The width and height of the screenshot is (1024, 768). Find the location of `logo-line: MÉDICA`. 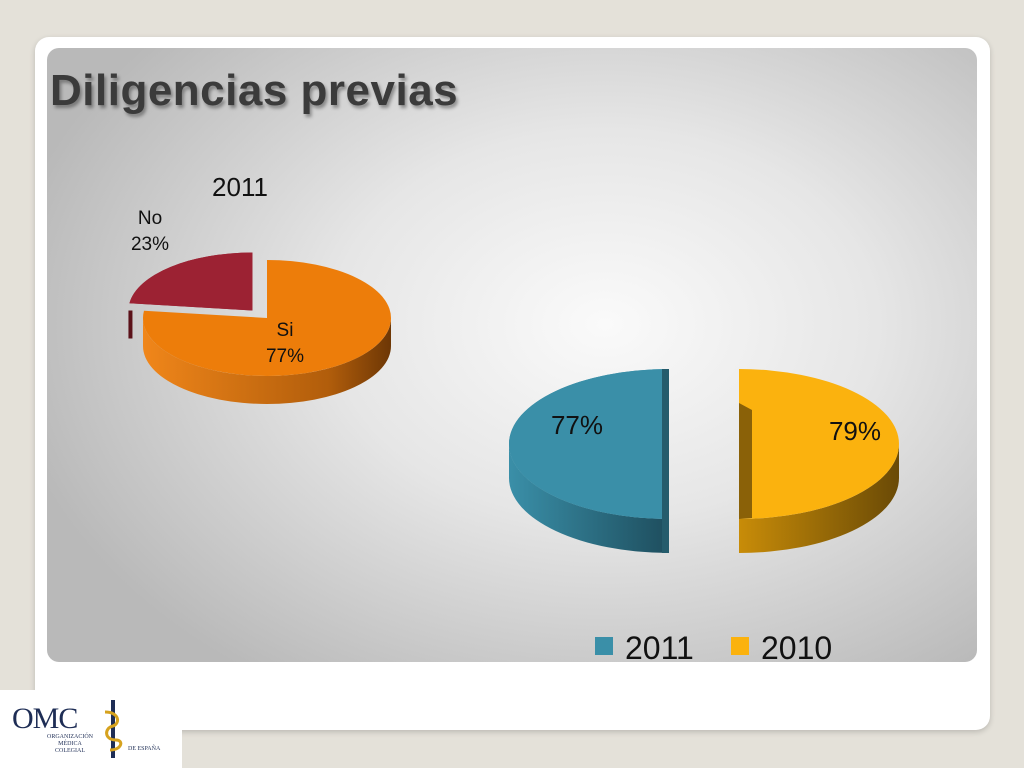

logo-line: MÉDICA is located at coordinates (70, 744).